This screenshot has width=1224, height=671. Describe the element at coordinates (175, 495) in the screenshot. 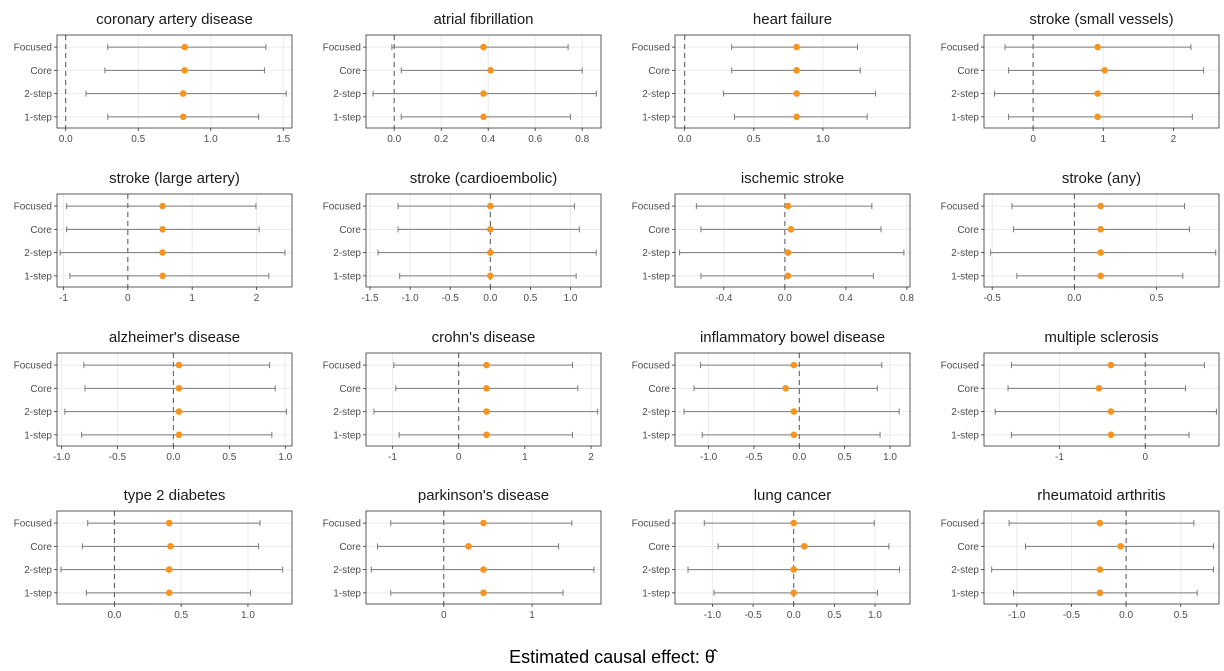

I see `panel-title: type 2 diabetes` at that location.